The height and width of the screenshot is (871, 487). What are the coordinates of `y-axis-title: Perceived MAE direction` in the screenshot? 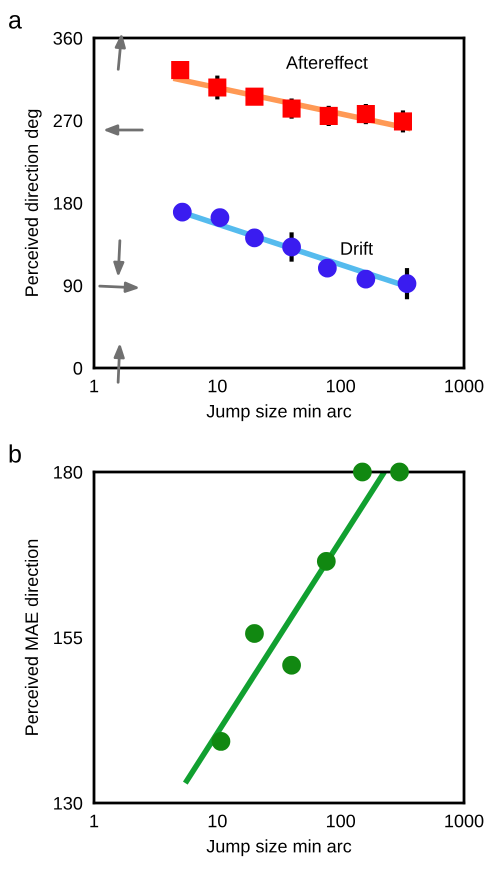 It's located at (31, 637).